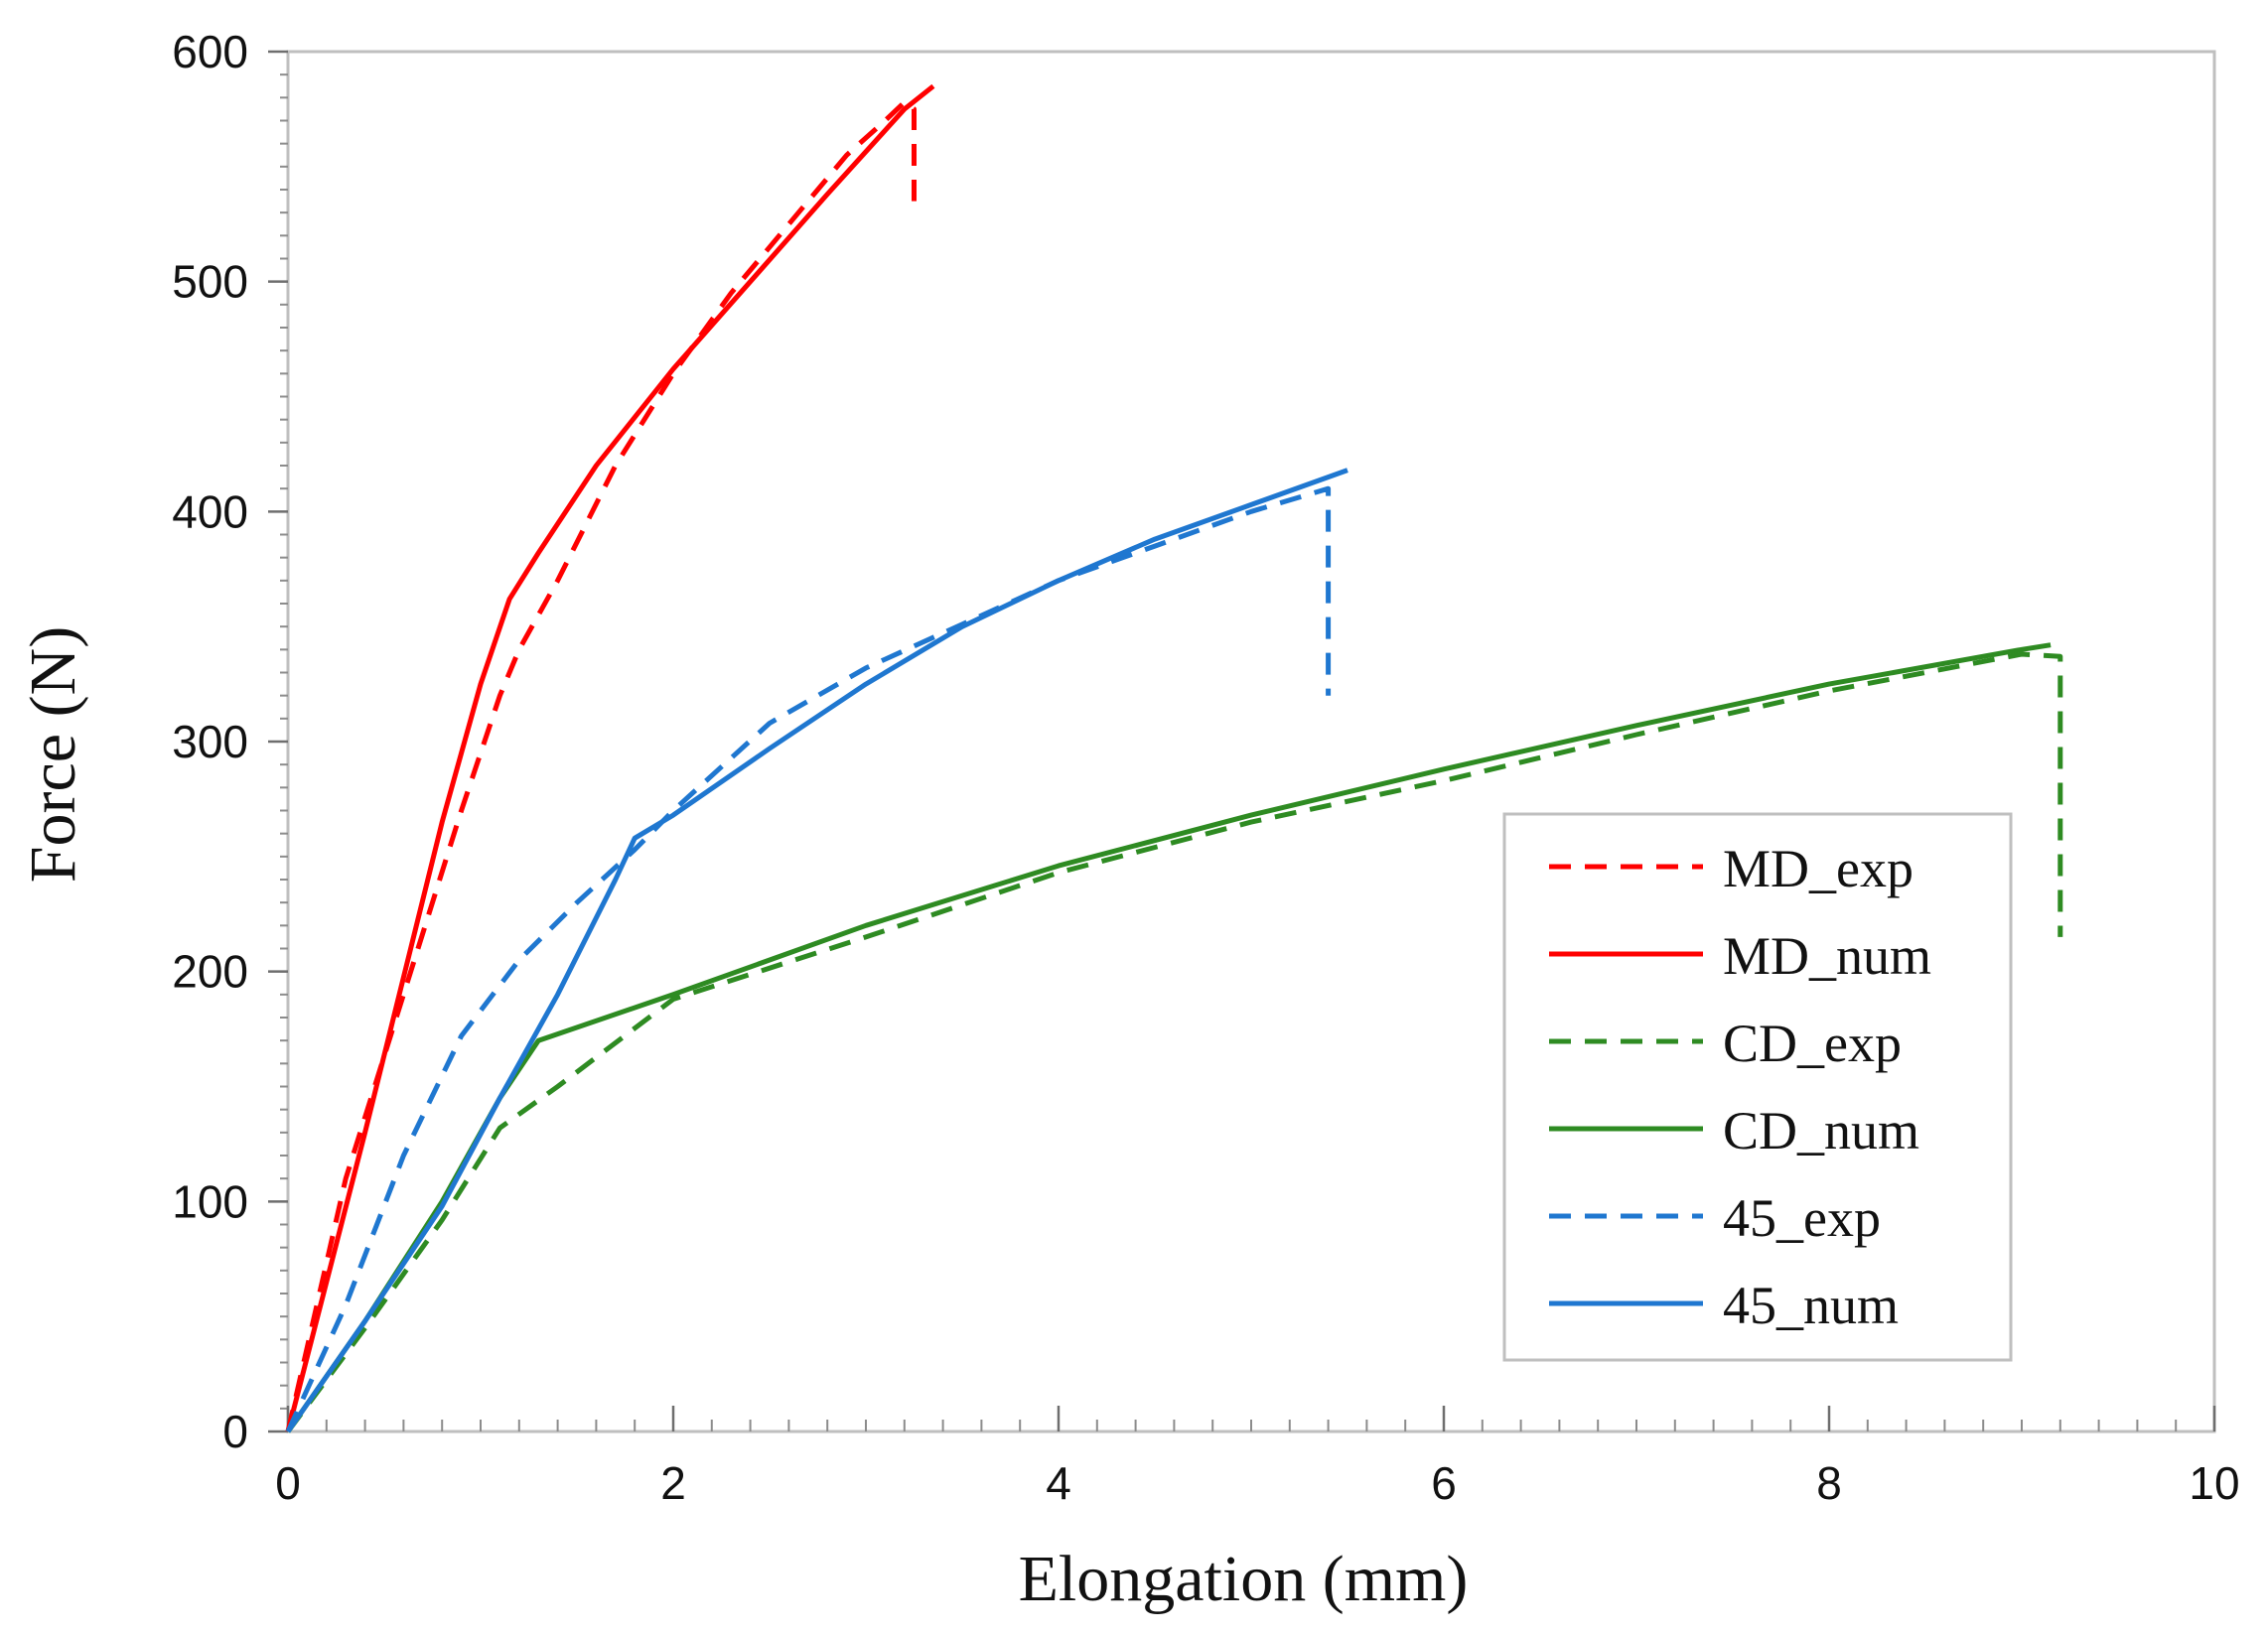  What do you see at coordinates (210, 282) in the screenshot?
I see `y-tick-label: 500` at bounding box center [210, 282].